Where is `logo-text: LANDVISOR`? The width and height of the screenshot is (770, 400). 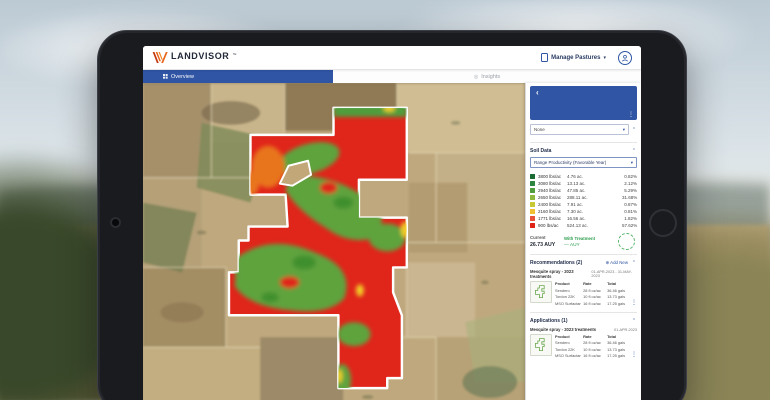 logo-text: LANDVISOR is located at coordinates (200, 56).